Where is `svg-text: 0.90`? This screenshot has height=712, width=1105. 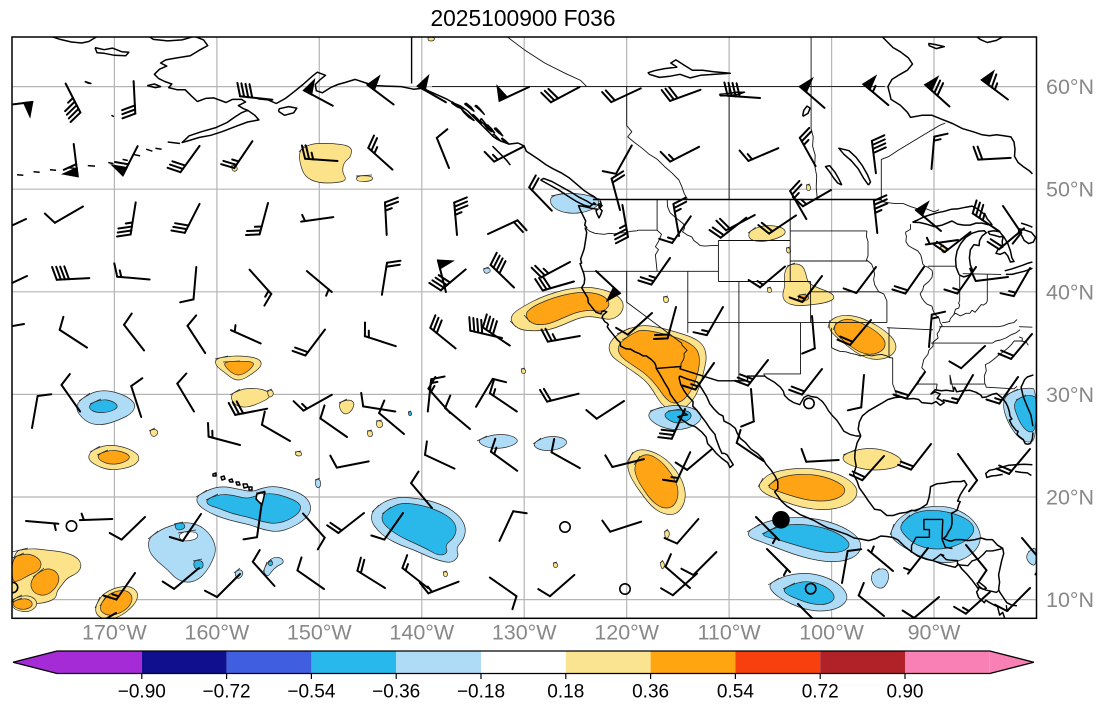 svg-text: 0.90 is located at coordinates (905, 692).